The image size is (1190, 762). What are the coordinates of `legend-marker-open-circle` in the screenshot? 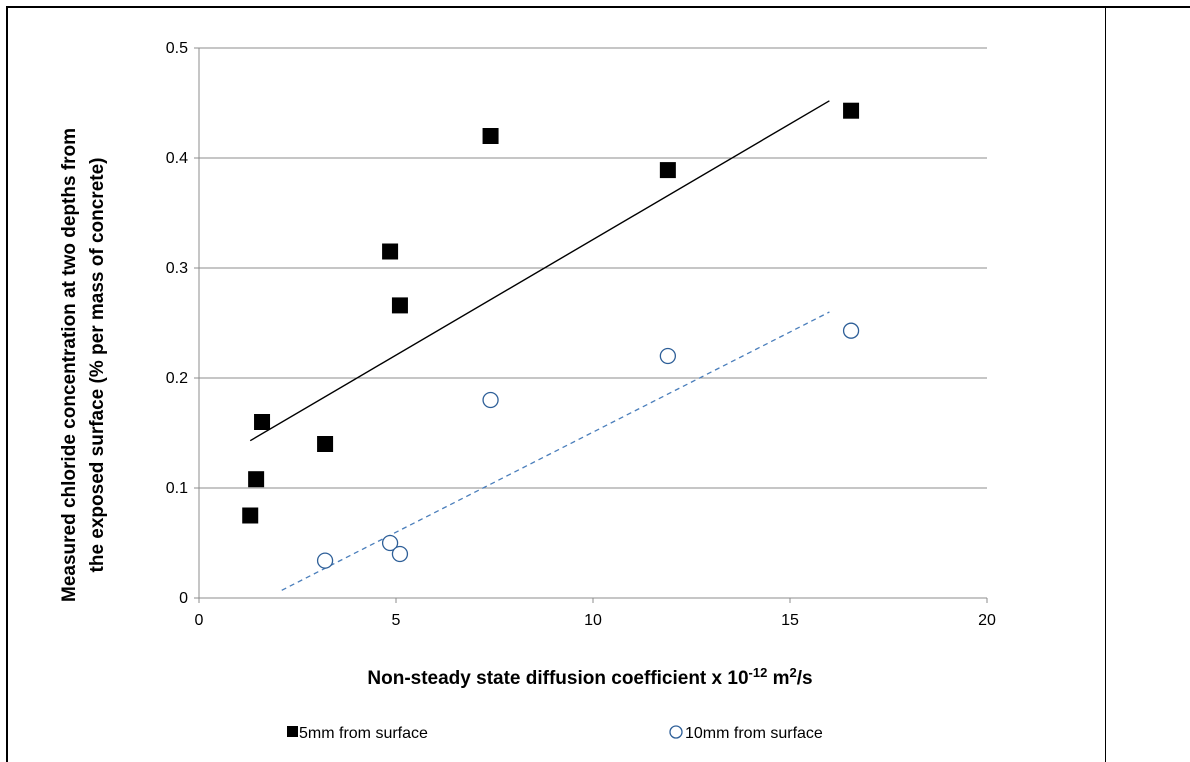 It's located at (676, 732).